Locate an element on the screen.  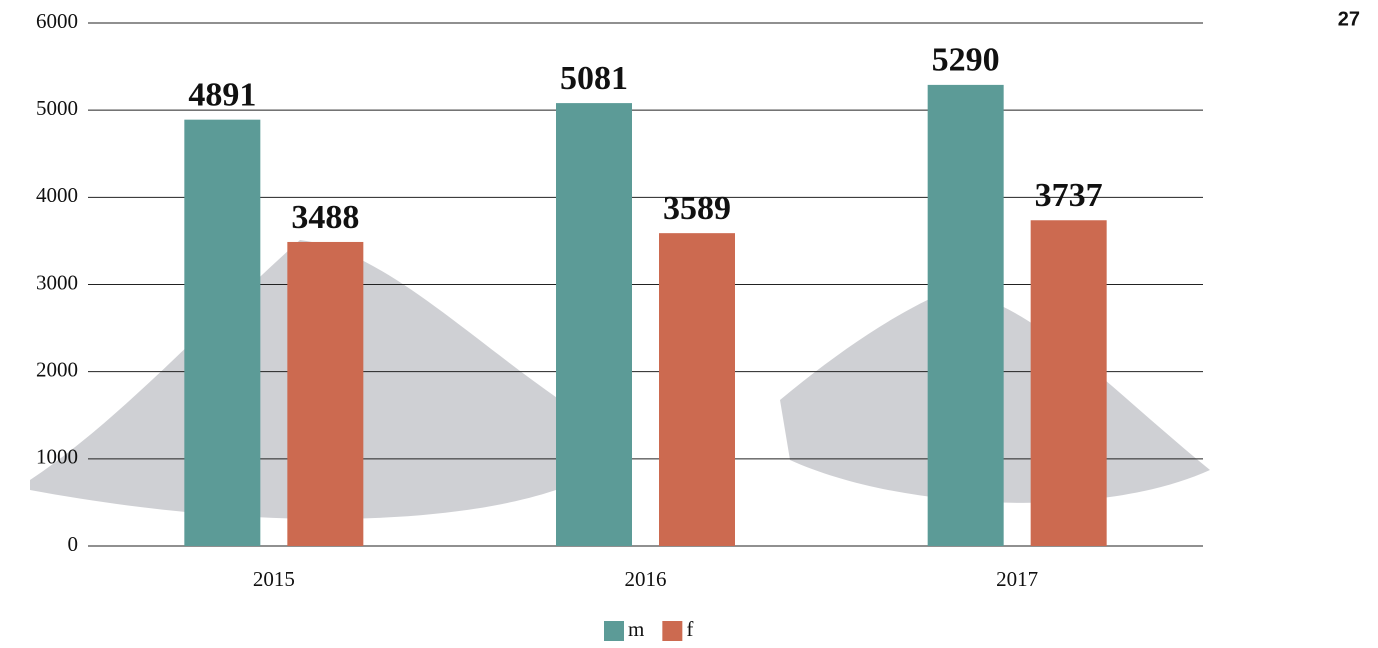
x-tick-label: 2015 is located at coordinates (274, 579).